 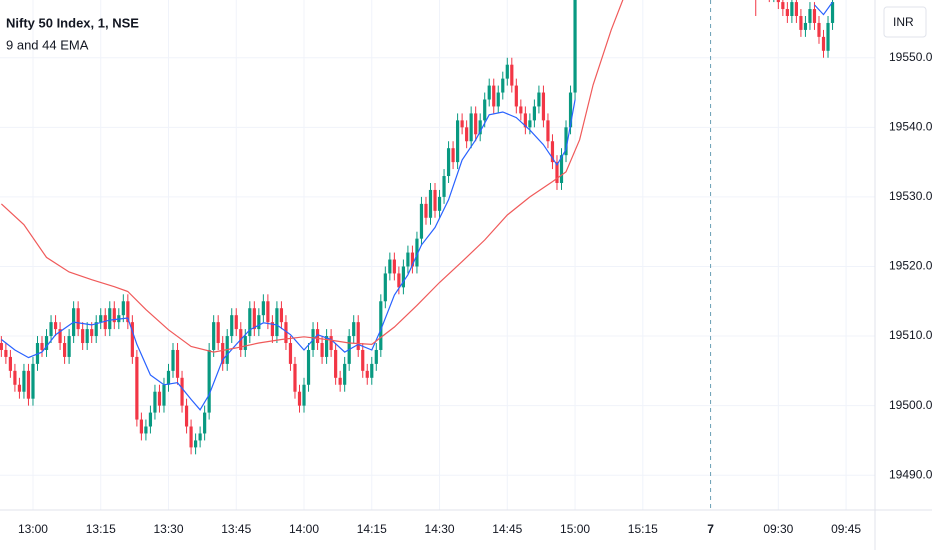 I want to click on y-tick-label: 19530.00, so click(x=910, y=196).